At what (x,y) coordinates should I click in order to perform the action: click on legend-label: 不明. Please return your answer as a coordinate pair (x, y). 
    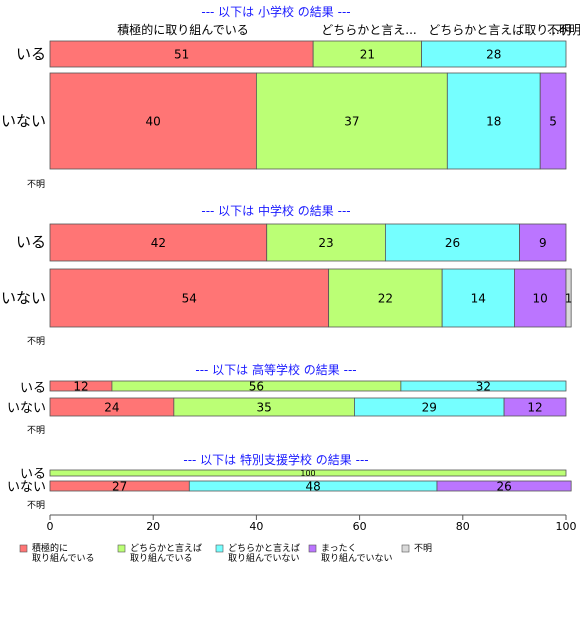
    Looking at the image, I should click on (423, 548).